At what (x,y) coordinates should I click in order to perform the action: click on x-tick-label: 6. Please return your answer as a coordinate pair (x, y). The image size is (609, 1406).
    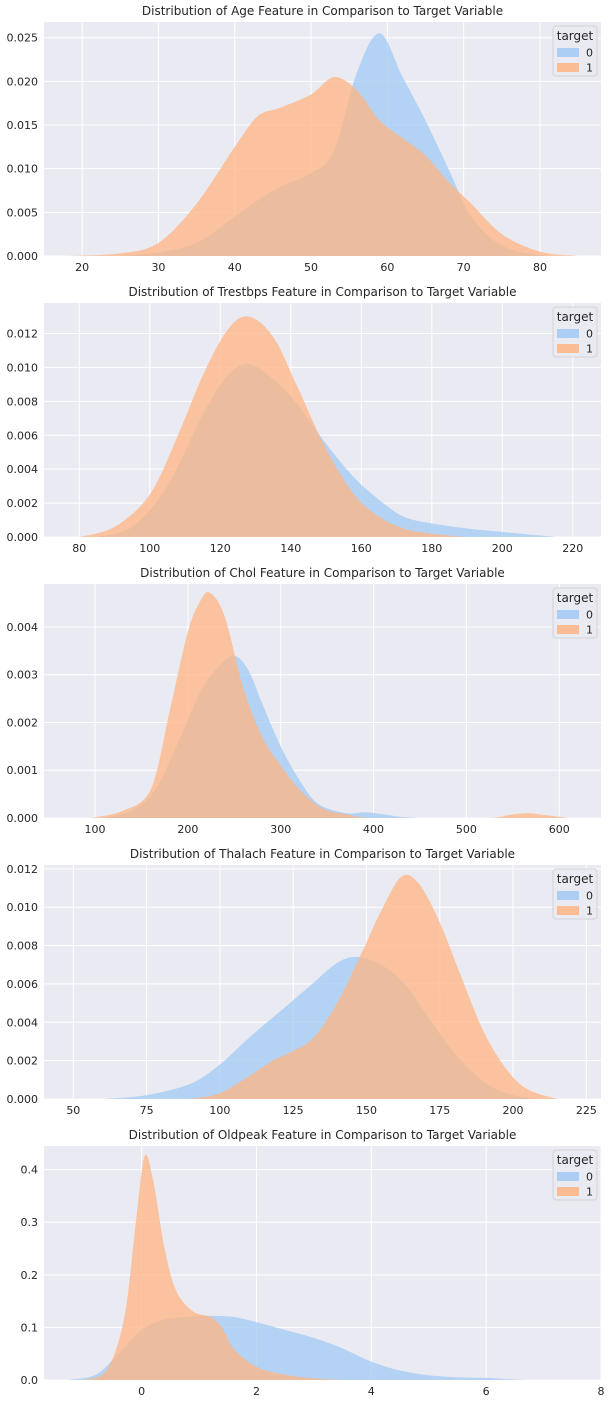
    Looking at the image, I should click on (486, 1391).